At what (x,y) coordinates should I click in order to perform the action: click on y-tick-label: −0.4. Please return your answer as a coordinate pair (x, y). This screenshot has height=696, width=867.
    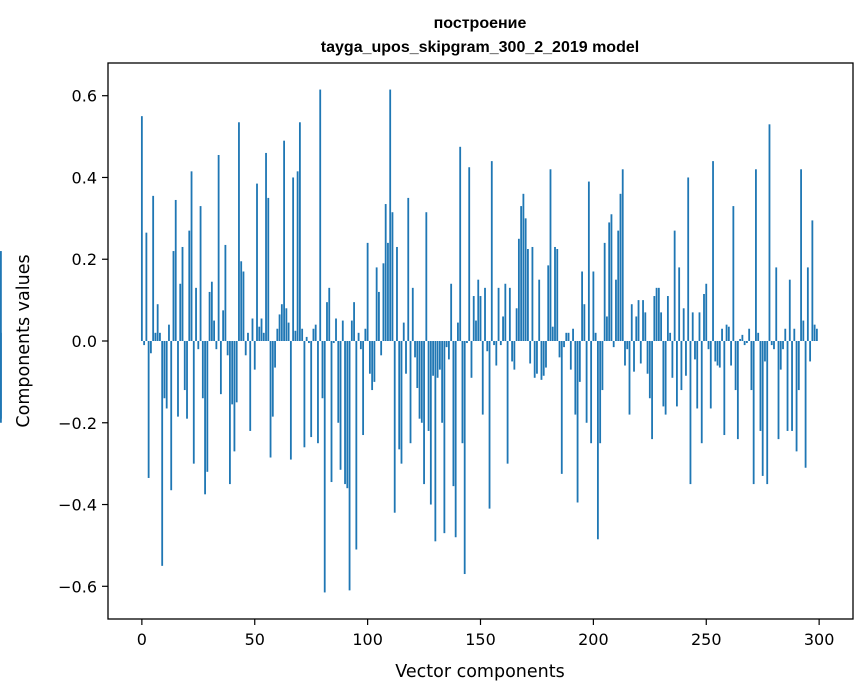
    Looking at the image, I should click on (77, 505).